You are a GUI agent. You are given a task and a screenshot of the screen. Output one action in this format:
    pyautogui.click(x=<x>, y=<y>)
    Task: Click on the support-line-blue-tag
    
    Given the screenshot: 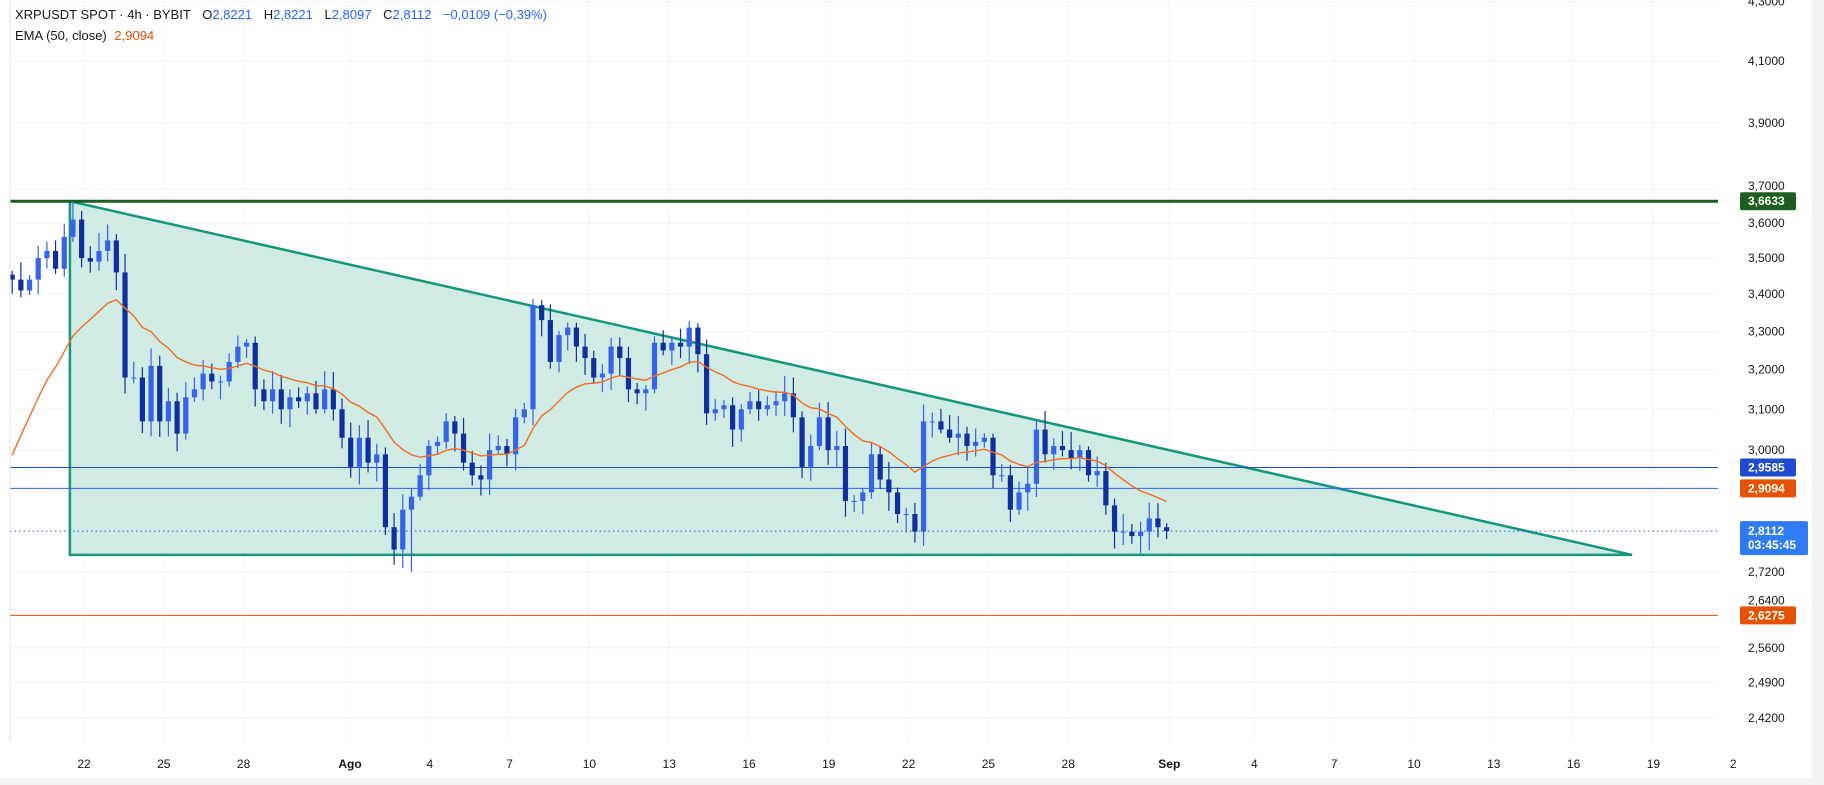 What is the action you would take?
    pyautogui.click(x=1768, y=467)
    